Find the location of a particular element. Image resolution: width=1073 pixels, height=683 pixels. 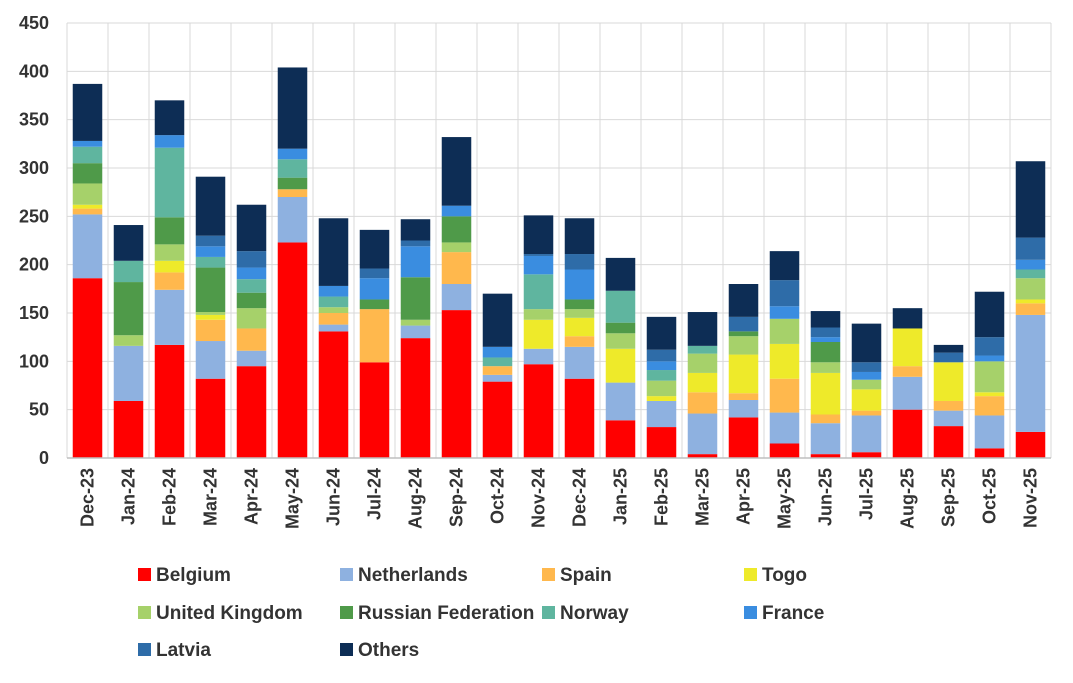

x-tick-label: Mar-25 is located at coordinates (703, 497).